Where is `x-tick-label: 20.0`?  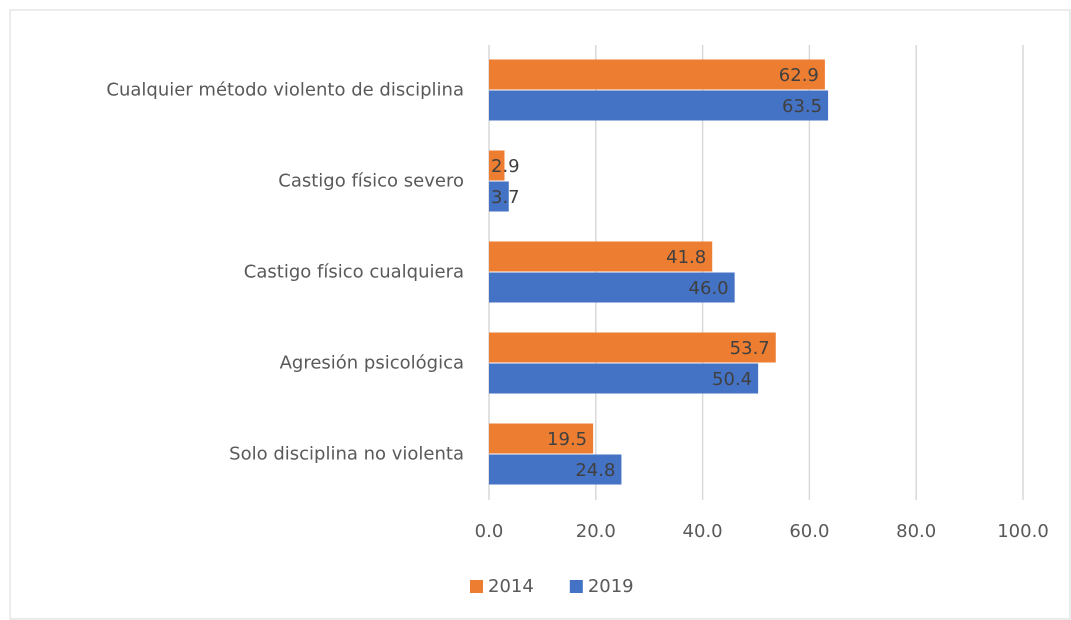 x-tick-label: 20.0 is located at coordinates (596, 531).